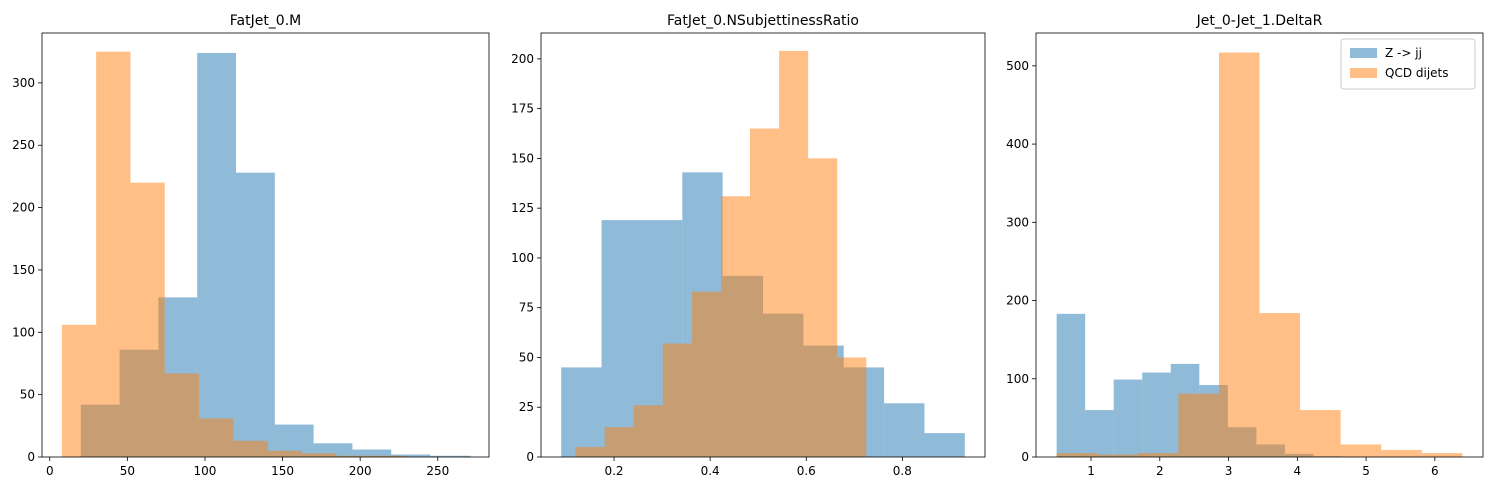 The width and height of the screenshot is (1489, 490). What do you see at coordinates (360, 471) in the screenshot?
I see `x-tick-label: 200` at bounding box center [360, 471].